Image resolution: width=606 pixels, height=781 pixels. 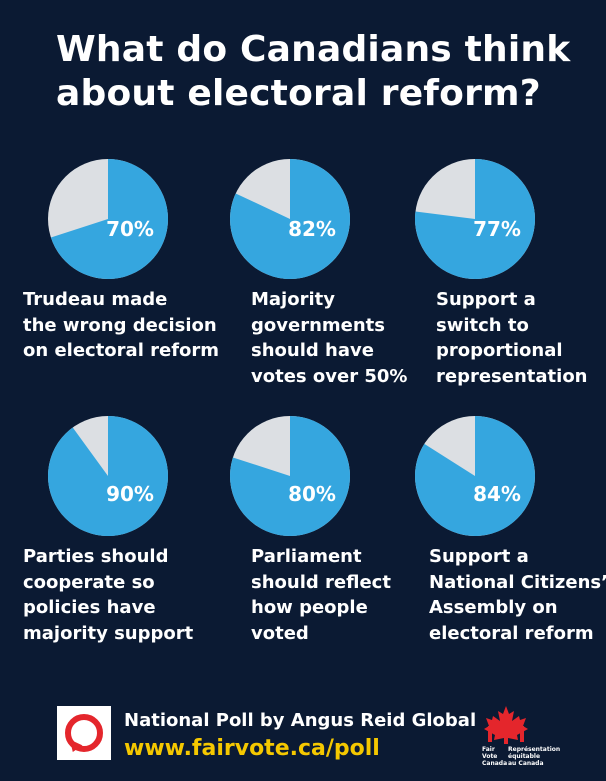 What do you see at coordinates (493, 607) in the screenshot?
I see `caption-6-line-3: Assembly on` at bounding box center [493, 607].